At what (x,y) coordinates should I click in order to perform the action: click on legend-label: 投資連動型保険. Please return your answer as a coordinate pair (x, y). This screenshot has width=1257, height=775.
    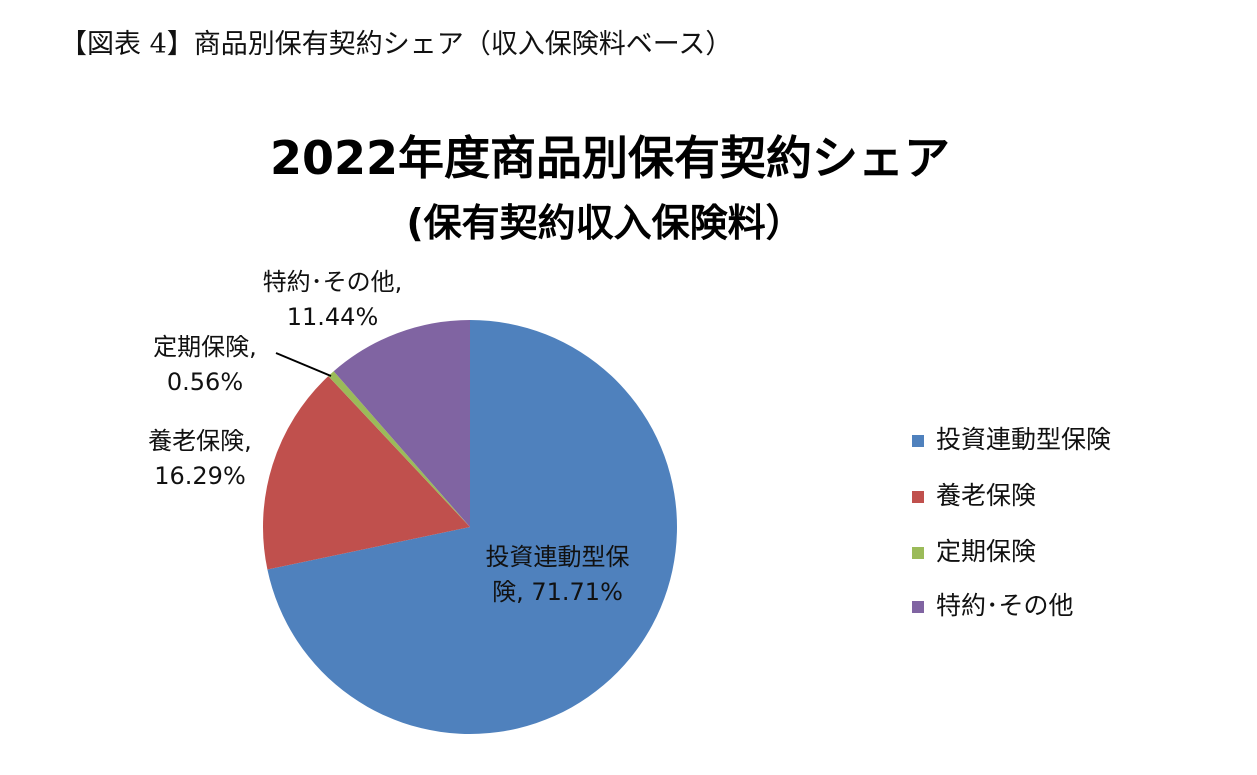
    Looking at the image, I should click on (1023, 439).